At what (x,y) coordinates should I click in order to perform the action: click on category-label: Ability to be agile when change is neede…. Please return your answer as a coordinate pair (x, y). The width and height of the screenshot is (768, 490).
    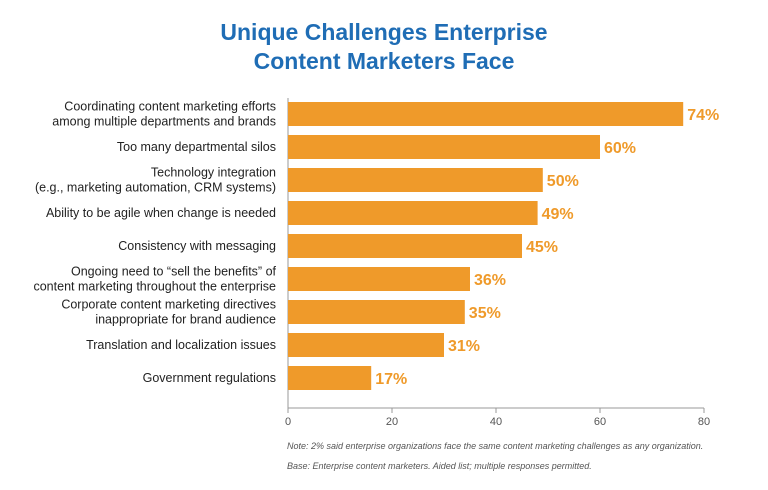
    Looking at the image, I should click on (161, 213).